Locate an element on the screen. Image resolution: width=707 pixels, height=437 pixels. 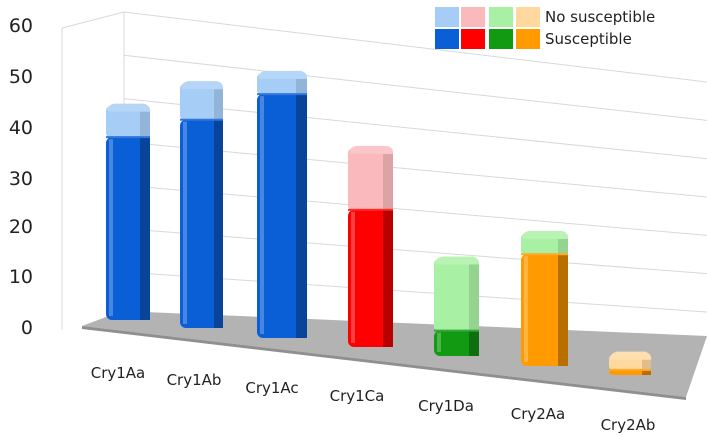
bar-Cry1Ac is located at coordinates (282, 204).